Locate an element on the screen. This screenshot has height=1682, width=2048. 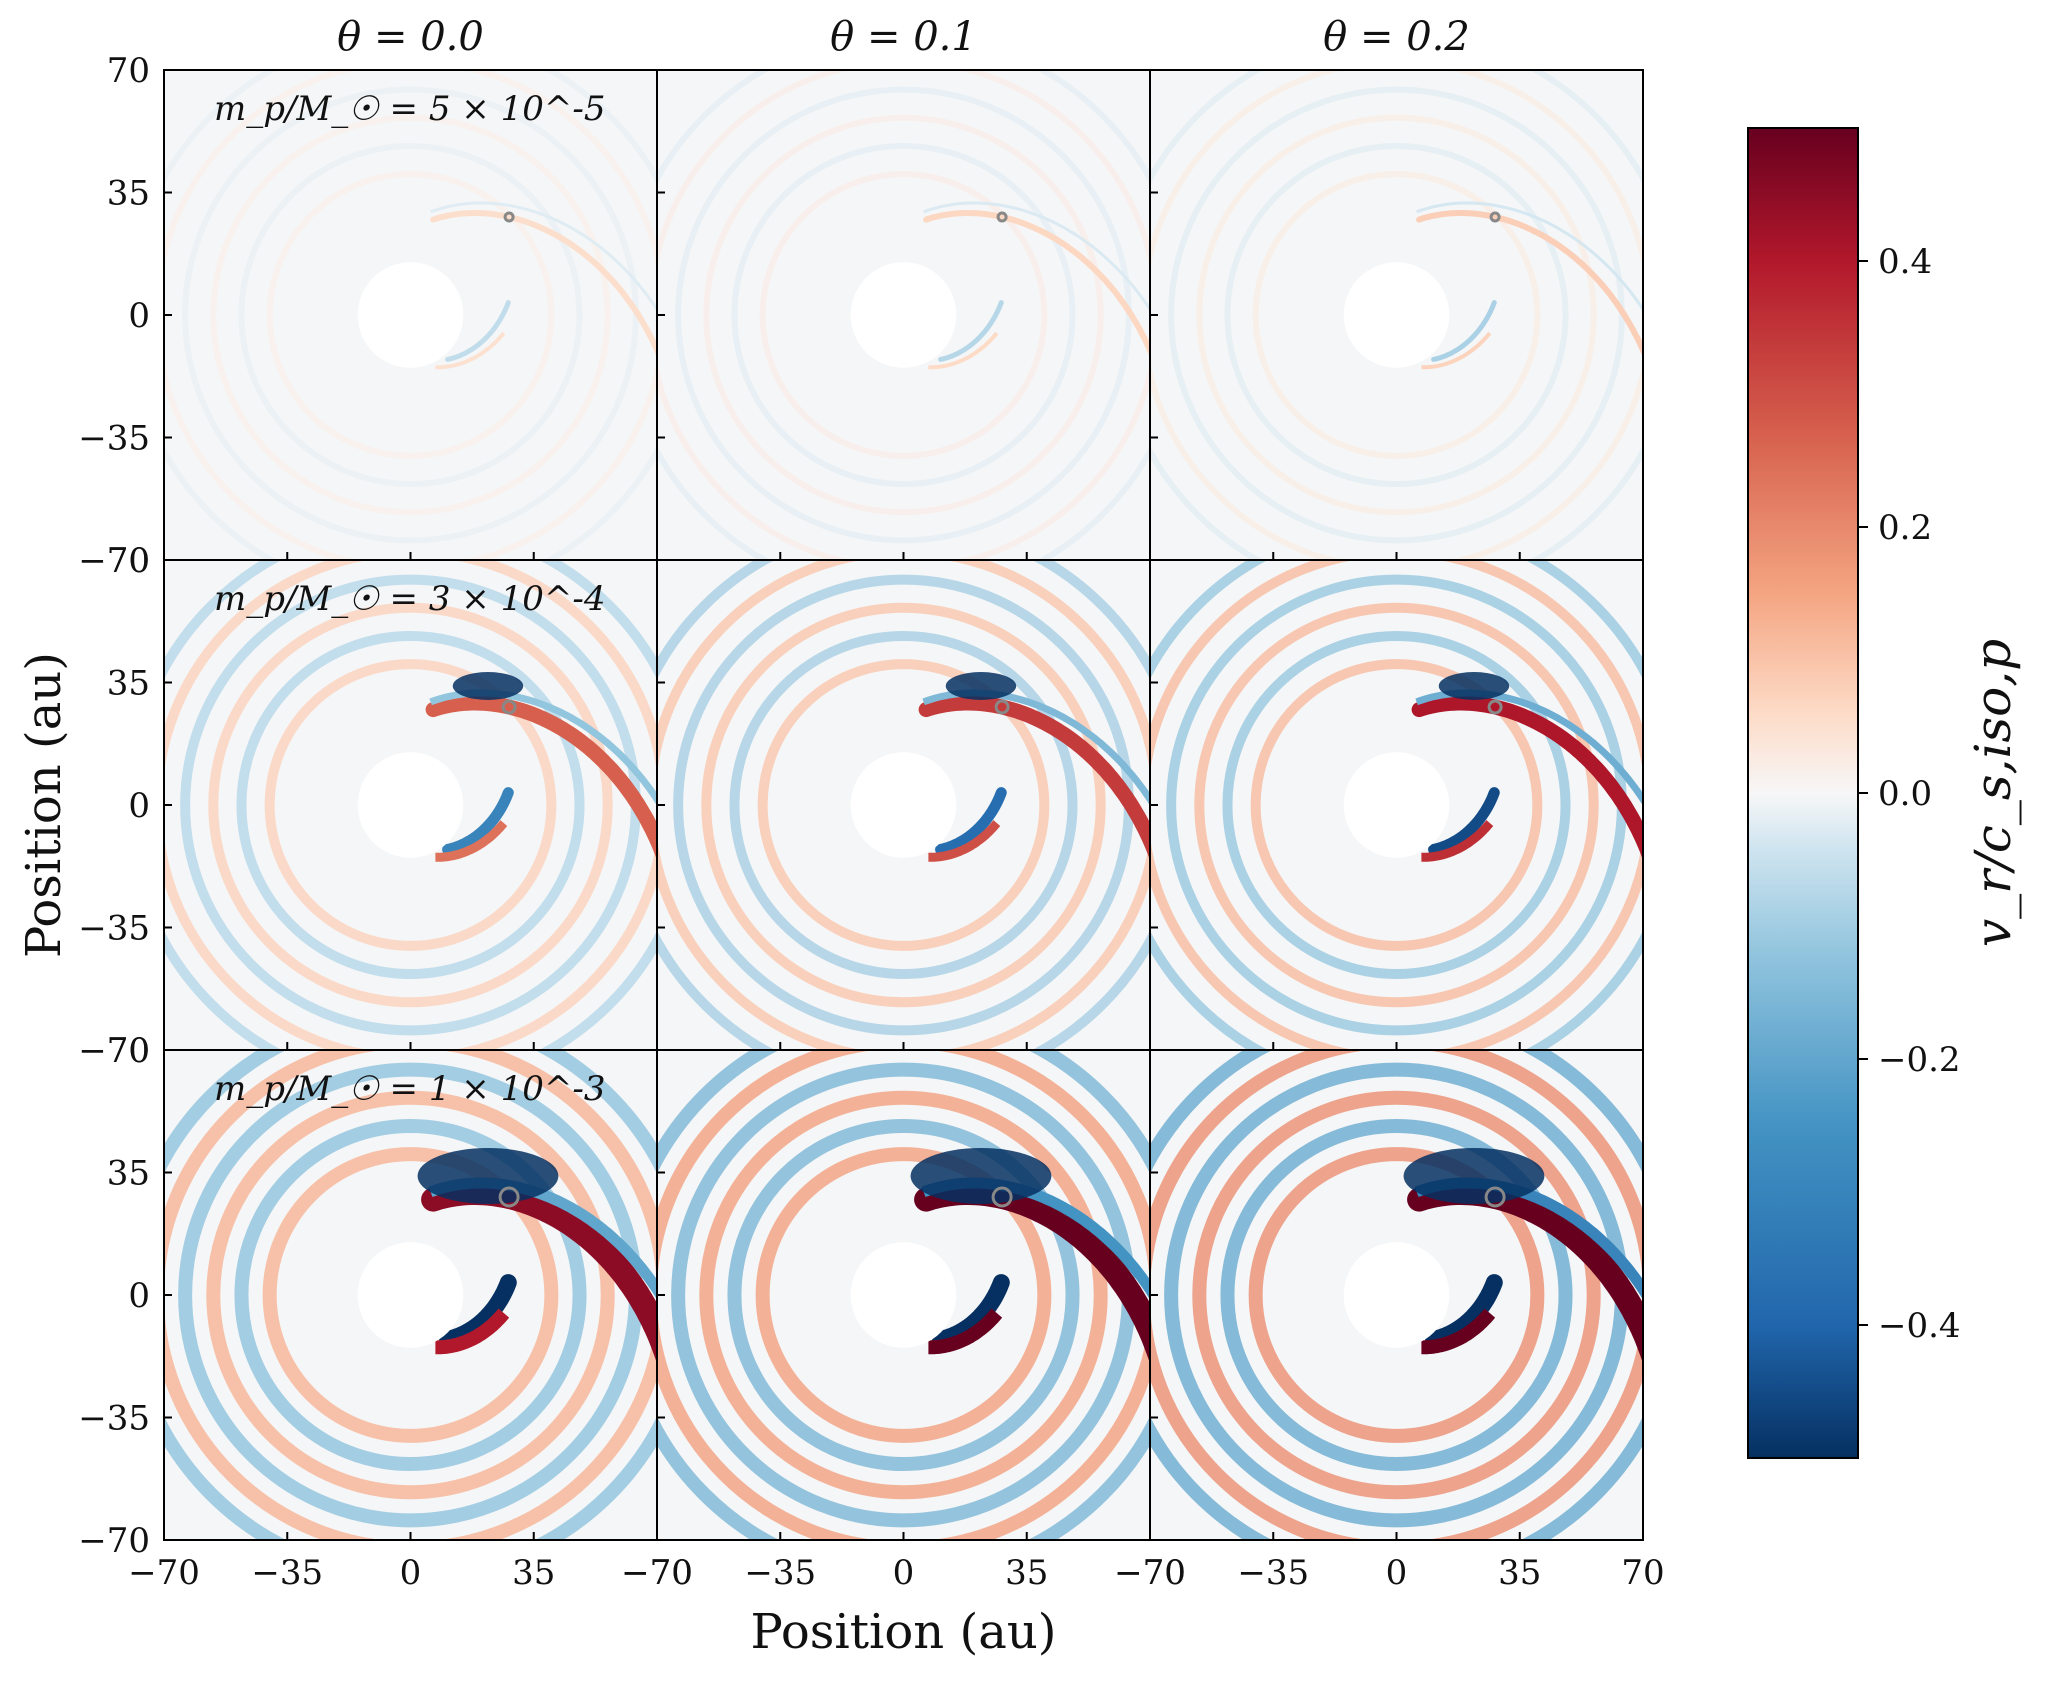
colorbar-tick-label: 0.2 is located at coordinates (1905, 528).